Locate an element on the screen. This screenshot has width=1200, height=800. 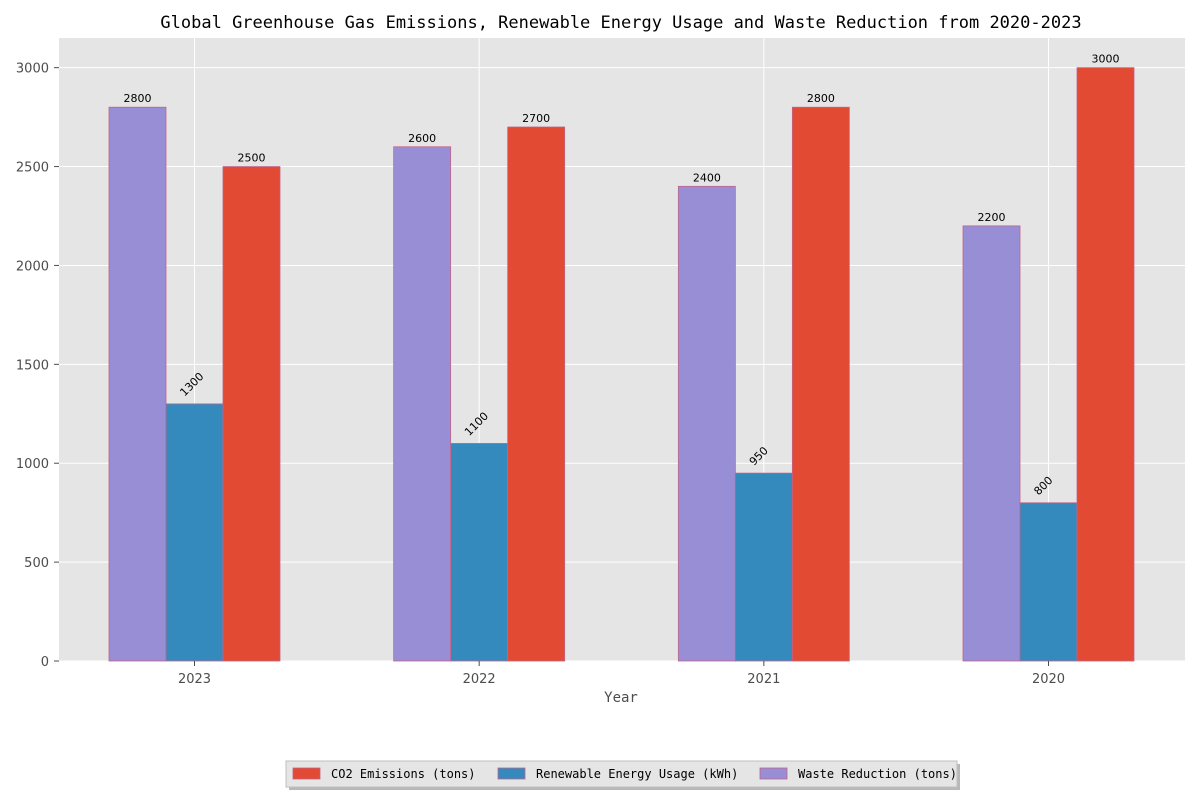
y-tick-label: 1000 is located at coordinates (32, 464).